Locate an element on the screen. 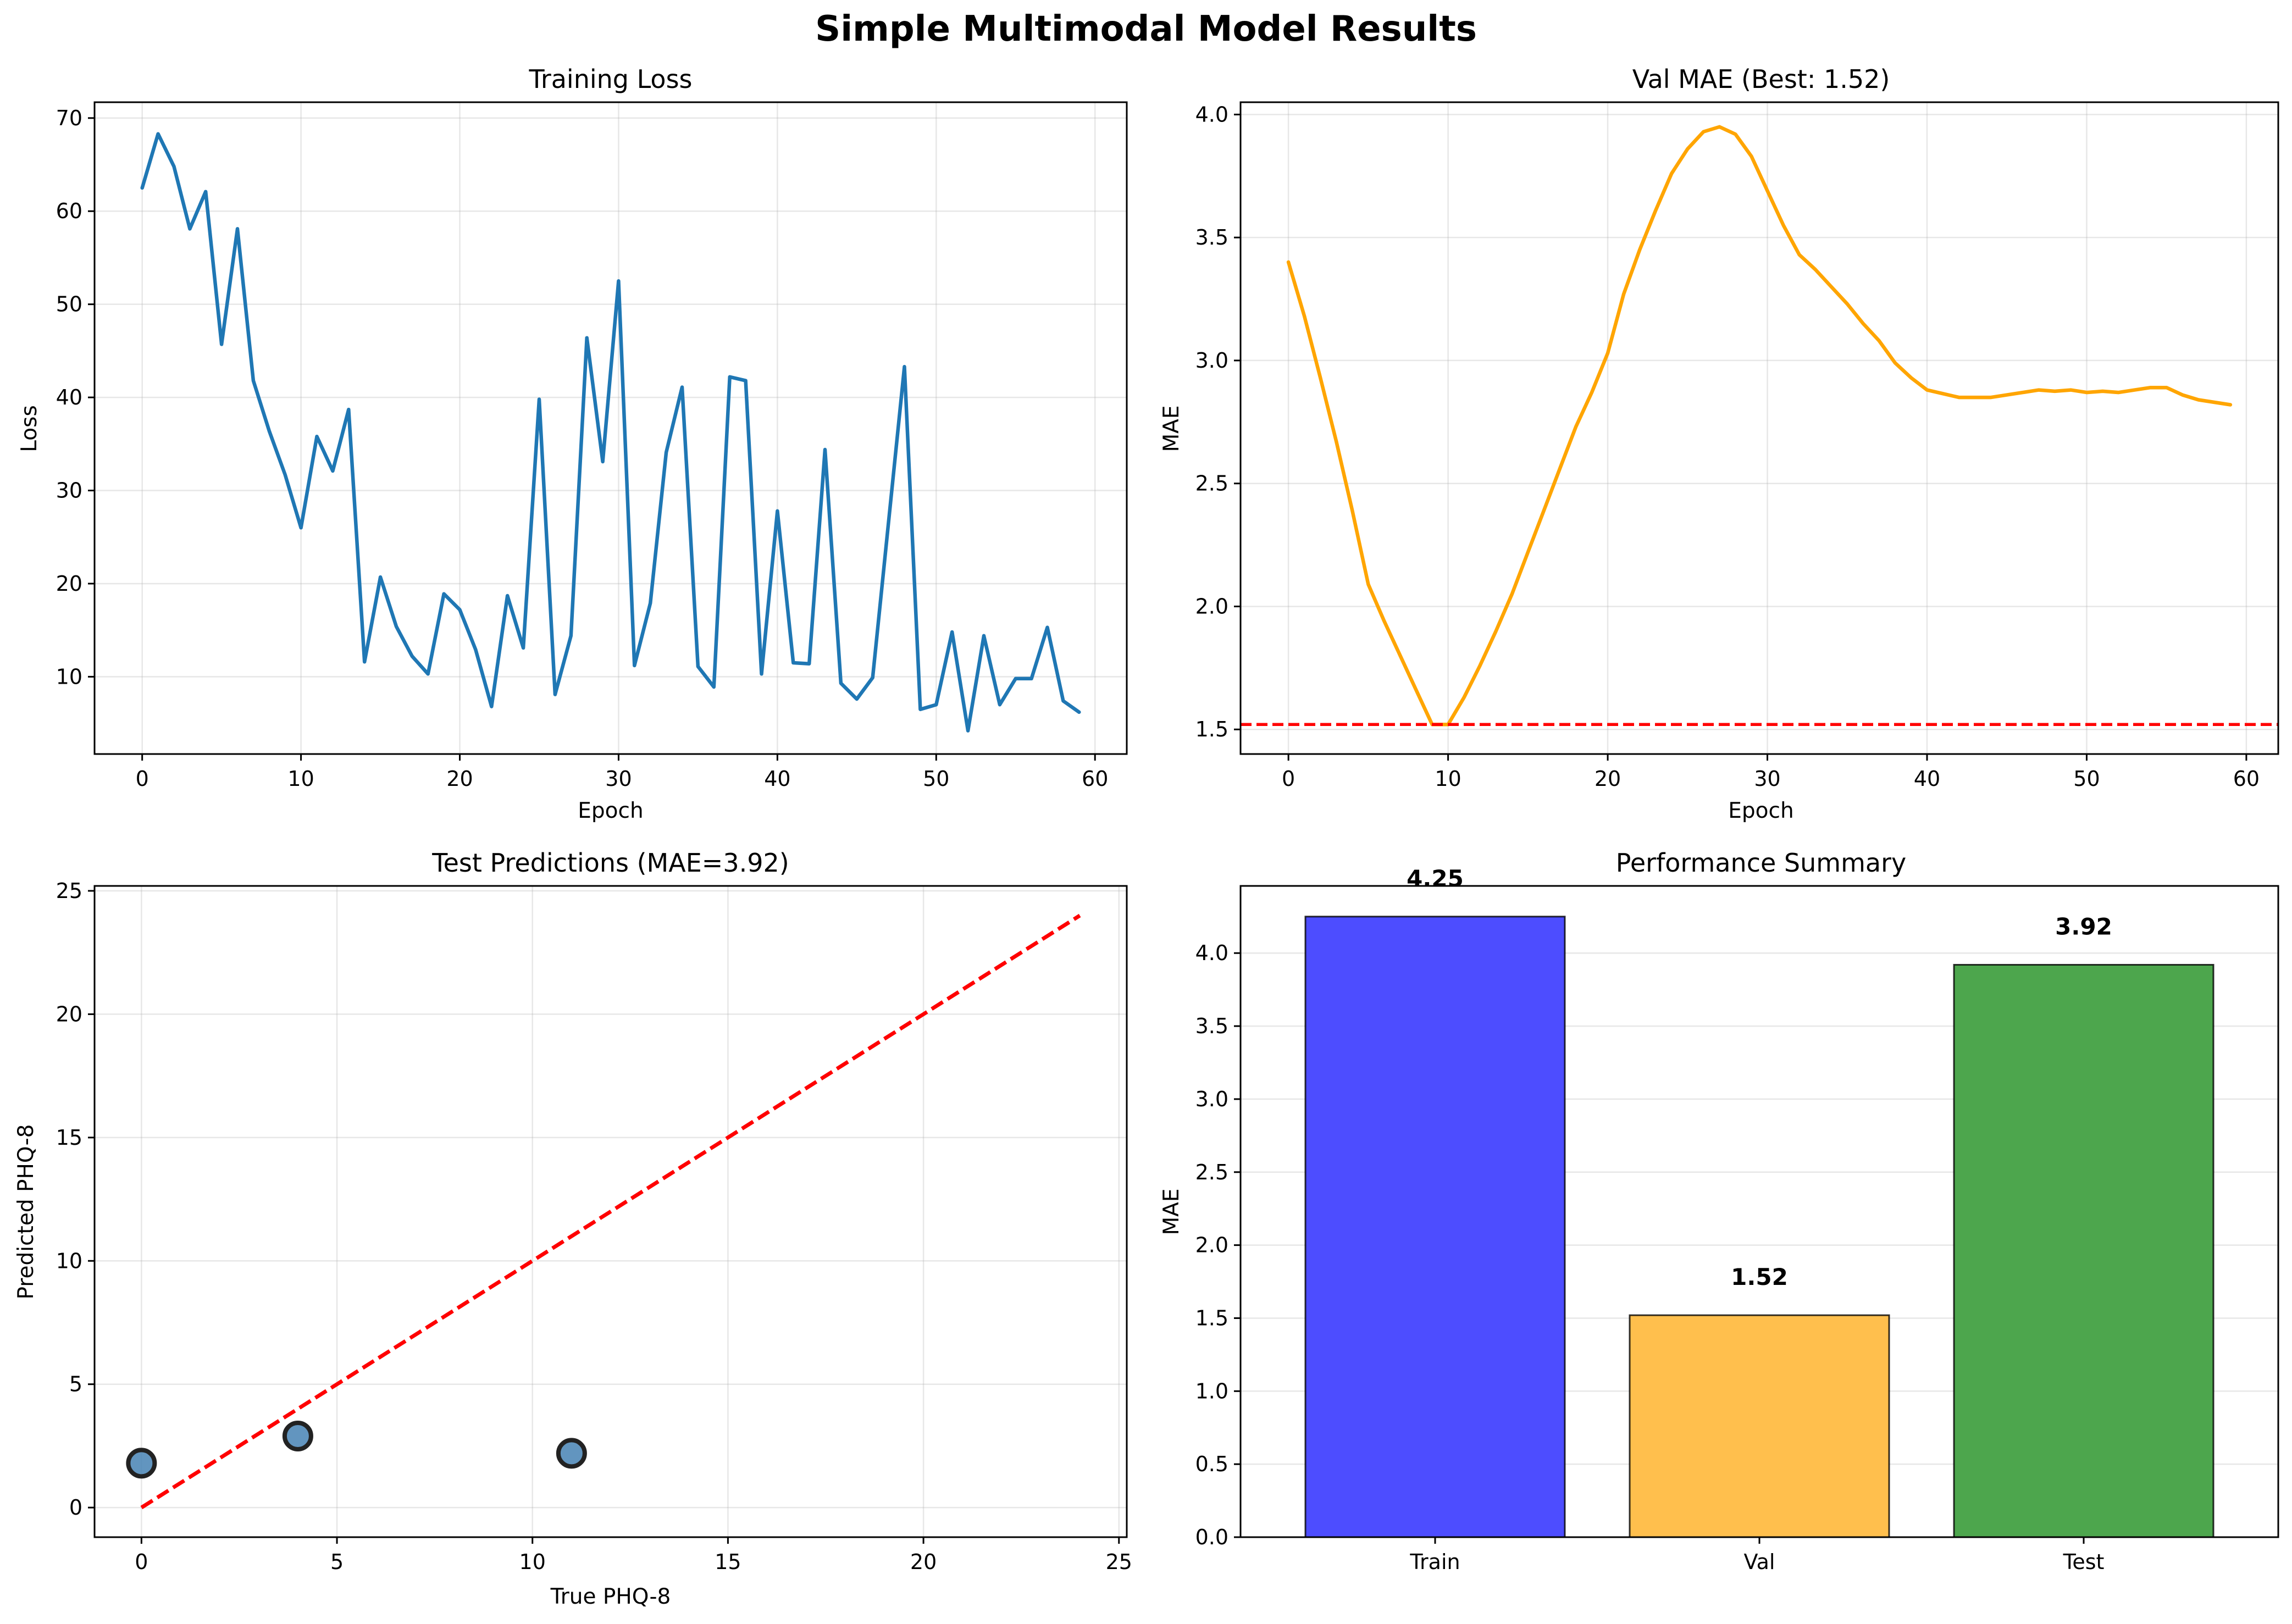 The height and width of the screenshot is (1624, 2292). val-mae-chart-title: Val MAE (Best: 1.52) is located at coordinates (1761, 79).